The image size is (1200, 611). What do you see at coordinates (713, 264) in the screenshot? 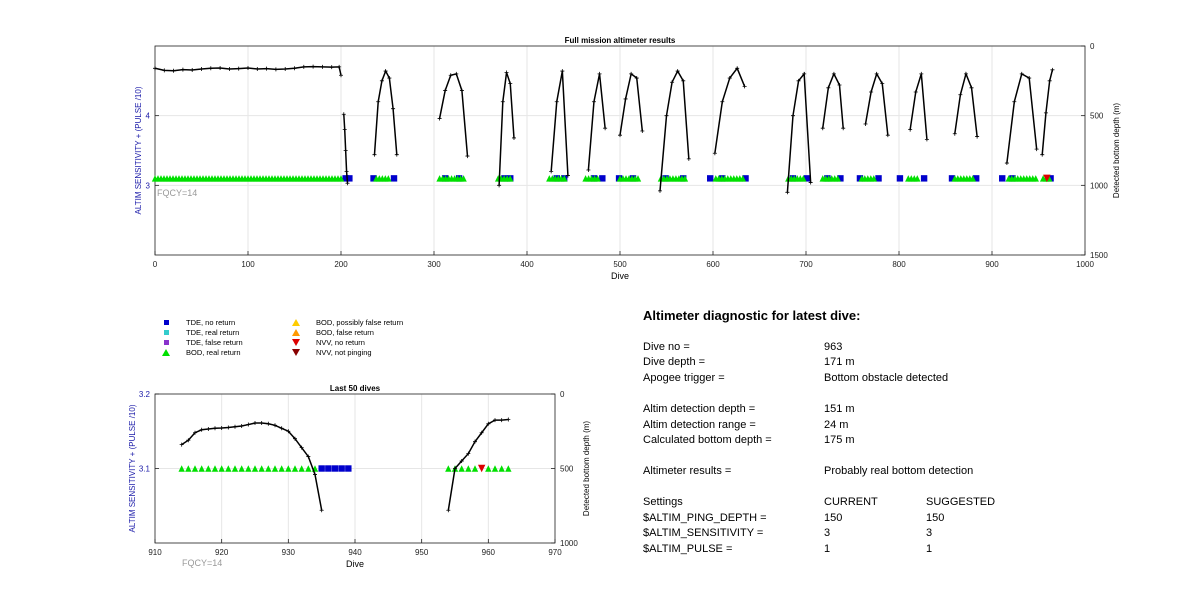
I see `x-tick-label: 600` at bounding box center [713, 264].